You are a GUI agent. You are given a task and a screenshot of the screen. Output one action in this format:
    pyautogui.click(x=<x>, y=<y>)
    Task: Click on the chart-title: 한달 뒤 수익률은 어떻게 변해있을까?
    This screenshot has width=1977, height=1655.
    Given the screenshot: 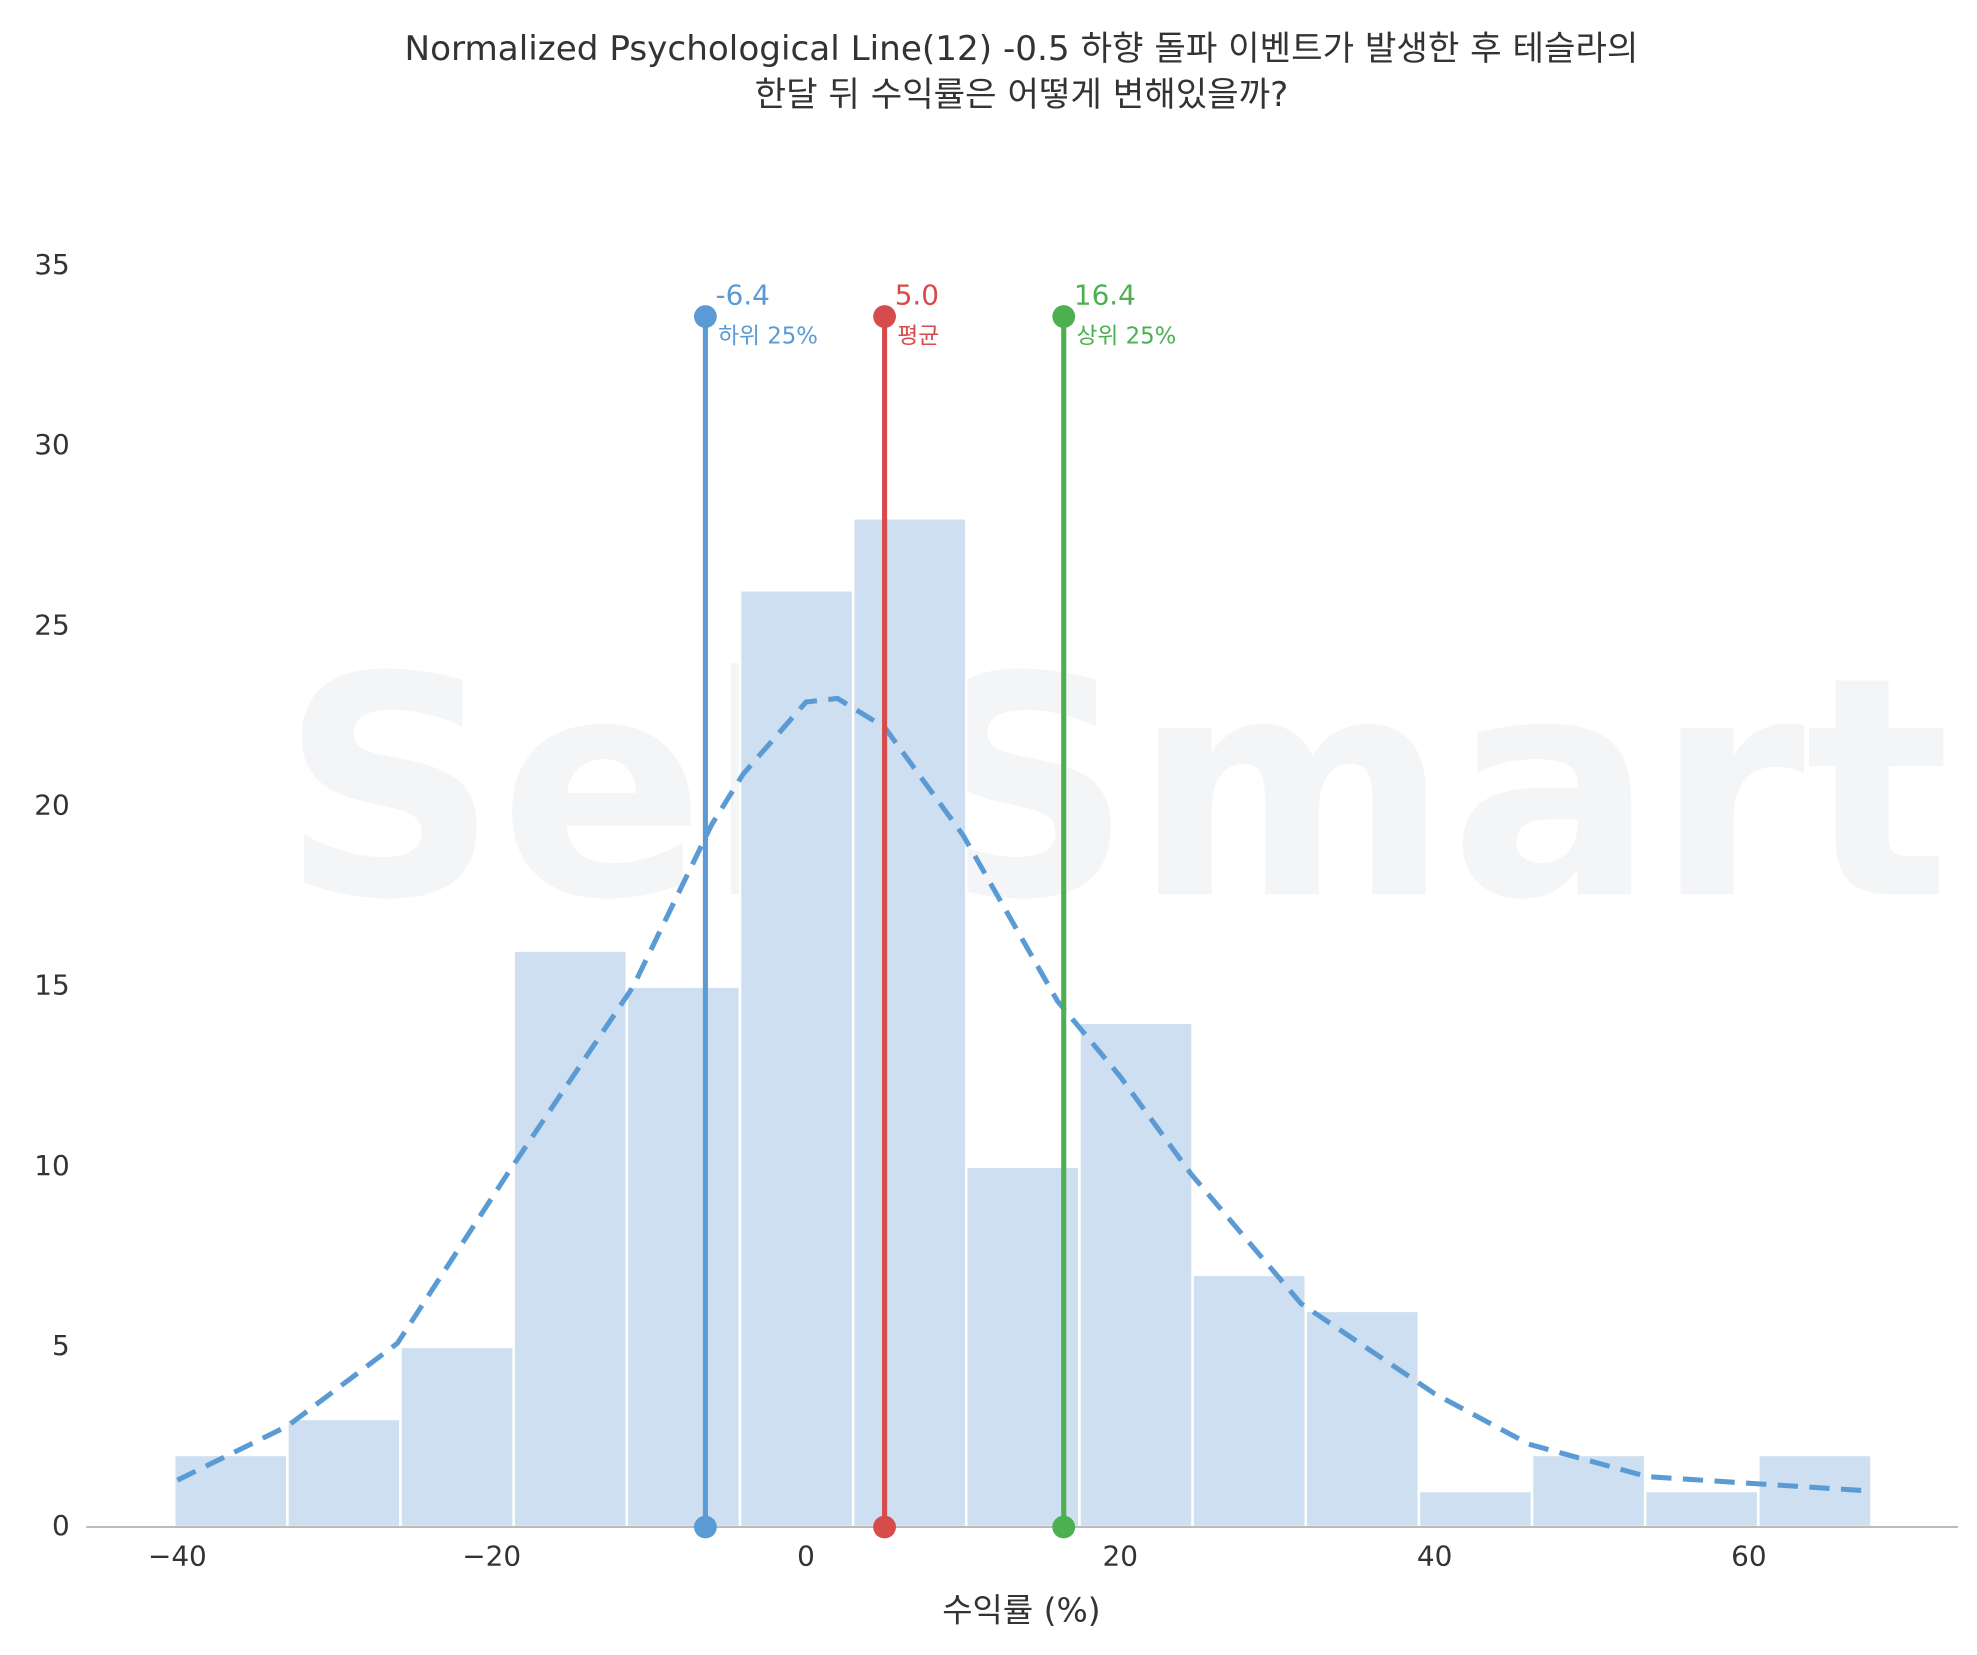 What is the action you would take?
    pyautogui.click(x=1022, y=95)
    